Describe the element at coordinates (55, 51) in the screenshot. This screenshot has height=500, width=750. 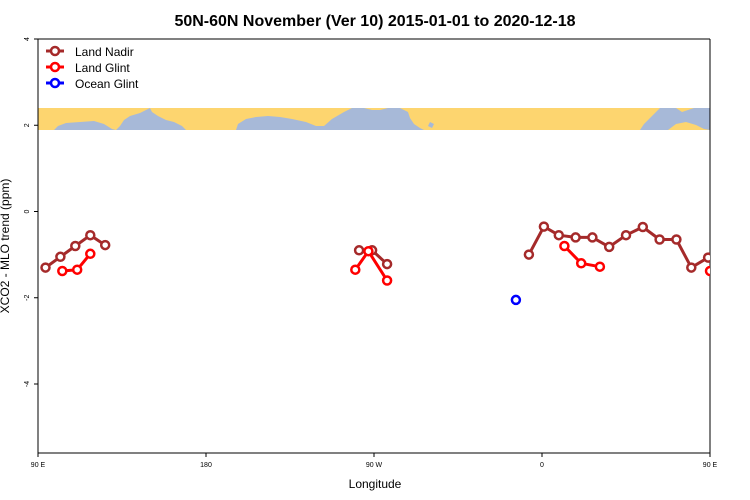
I see `legend-marker-land-nadir` at that location.